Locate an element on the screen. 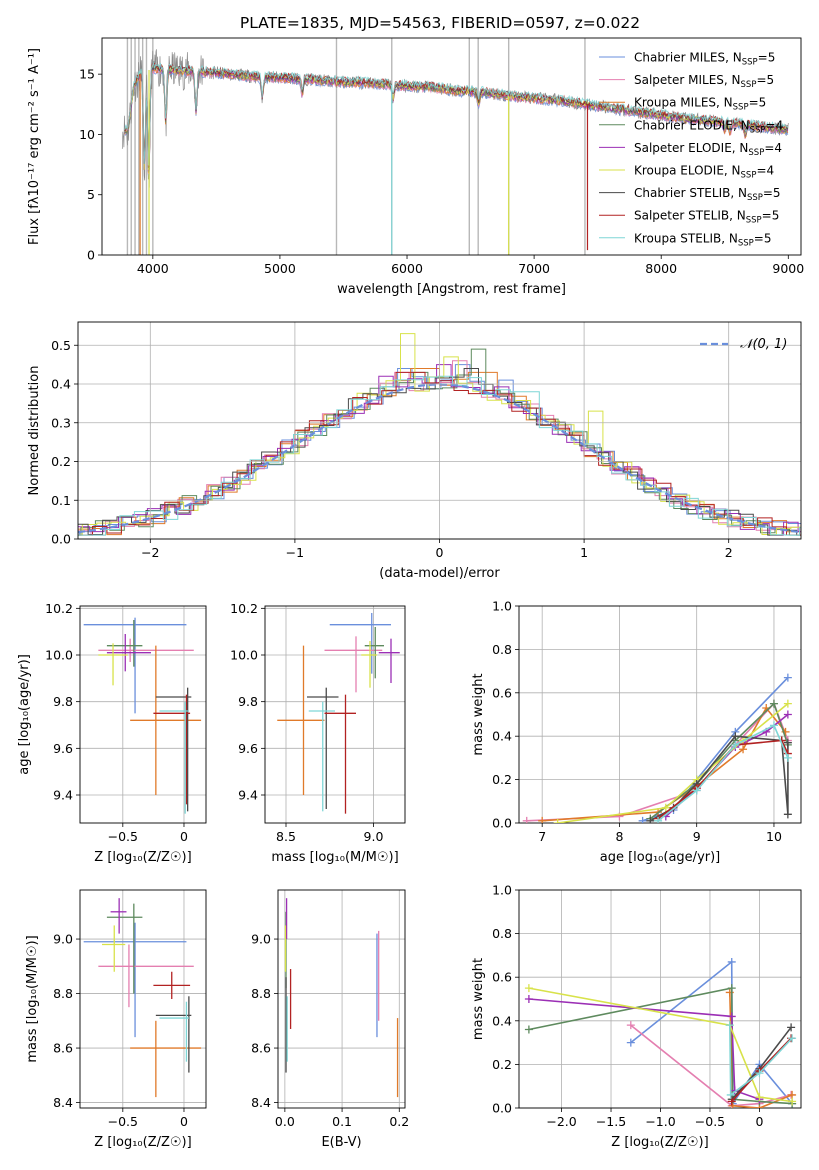  errorbar-point-chabrier-stelib is located at coordinates (173, 749).